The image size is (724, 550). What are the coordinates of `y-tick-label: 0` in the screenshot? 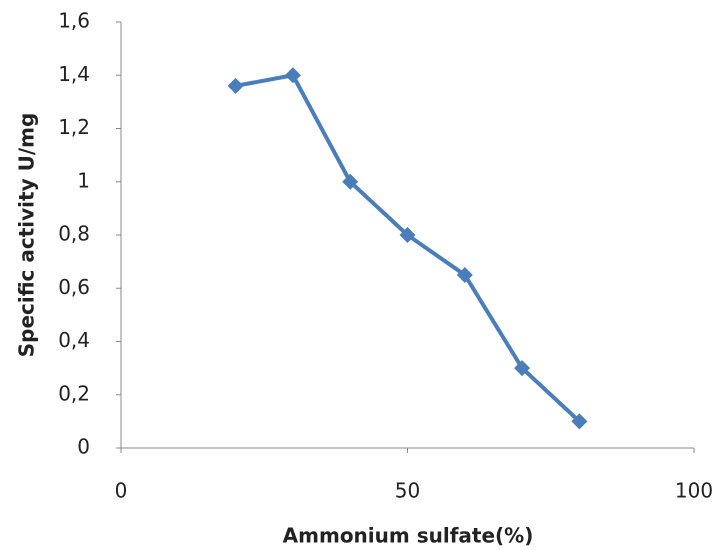 It's located at (83, 447).